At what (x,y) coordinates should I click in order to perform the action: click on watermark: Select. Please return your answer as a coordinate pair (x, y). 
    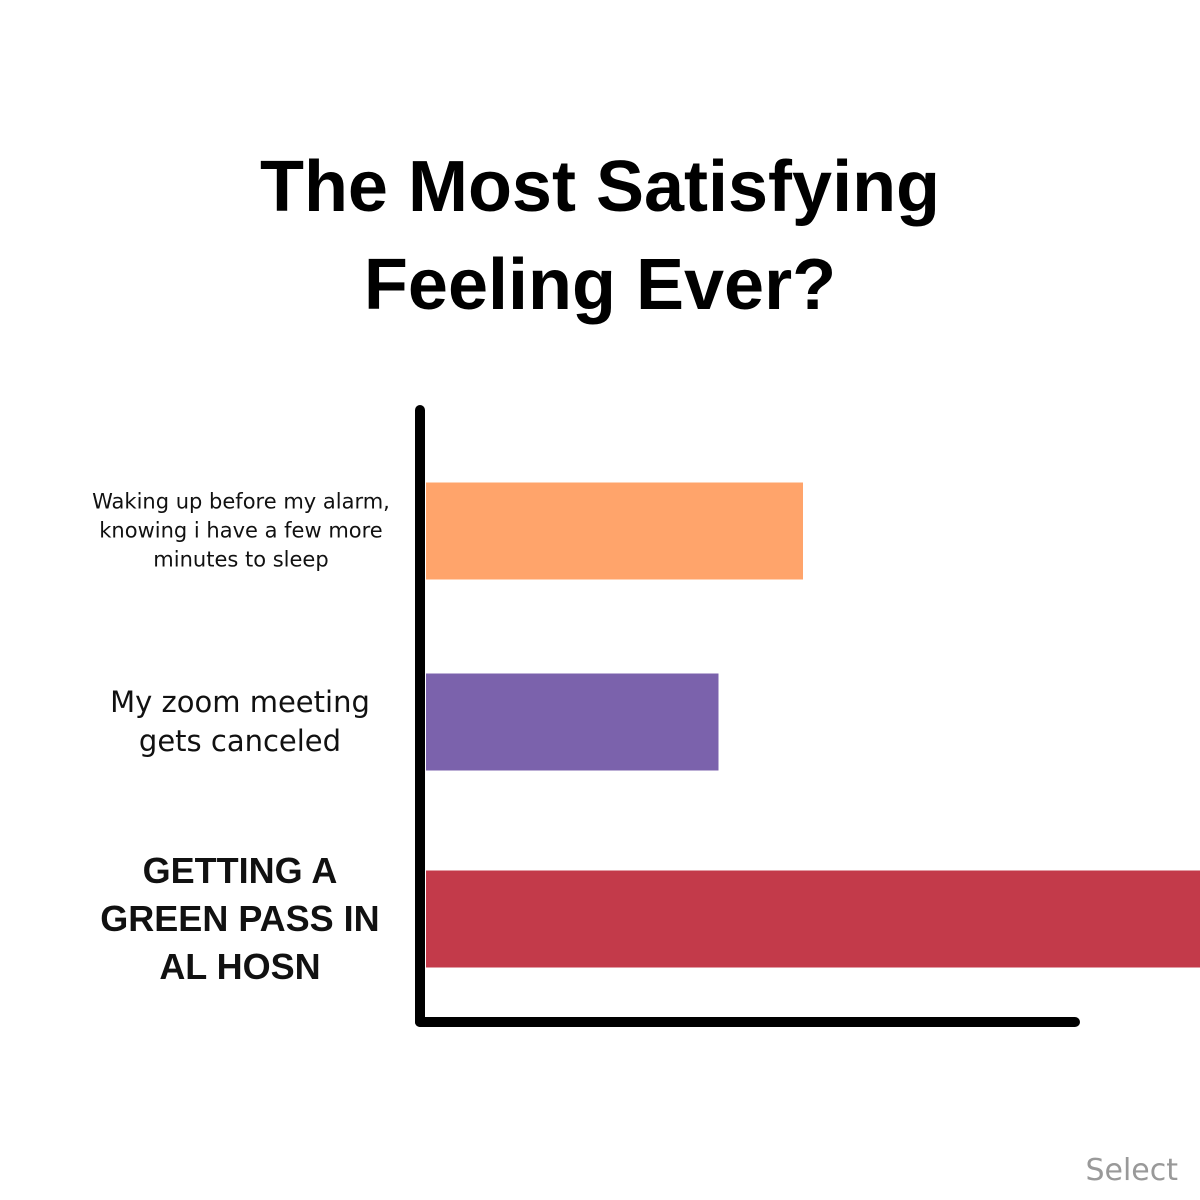
    Looking at the image, I should click on (1131, 1170).